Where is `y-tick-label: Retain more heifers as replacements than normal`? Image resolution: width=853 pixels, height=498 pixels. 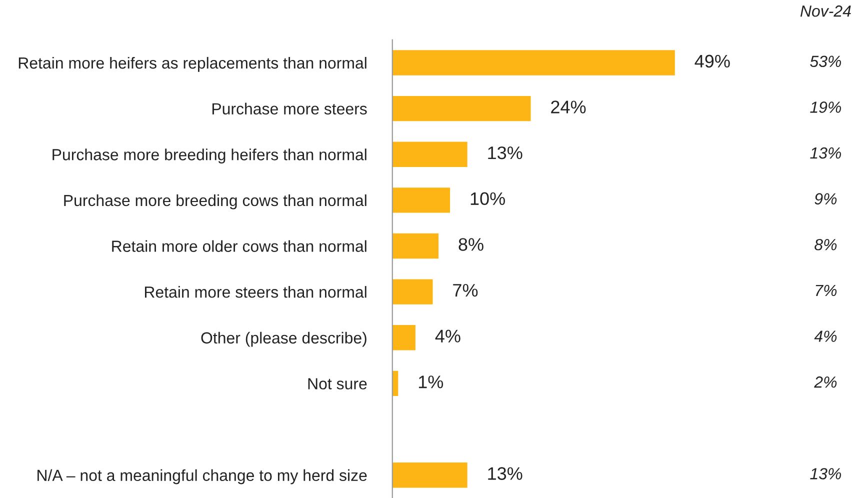
y-tick-label: Retain more heifers as replacements than normal is located at coordinates (192, 64).